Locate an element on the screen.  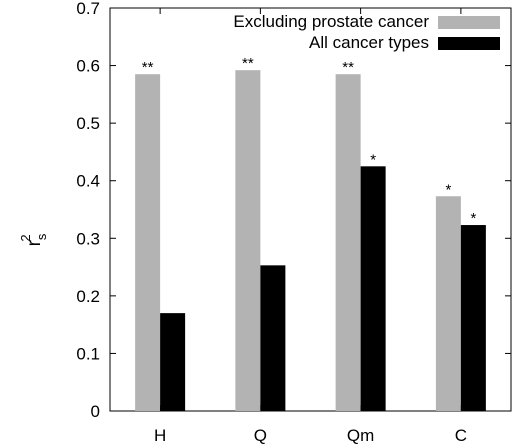
y-tick-label: 0.5 is located at coordinates (88, 123).